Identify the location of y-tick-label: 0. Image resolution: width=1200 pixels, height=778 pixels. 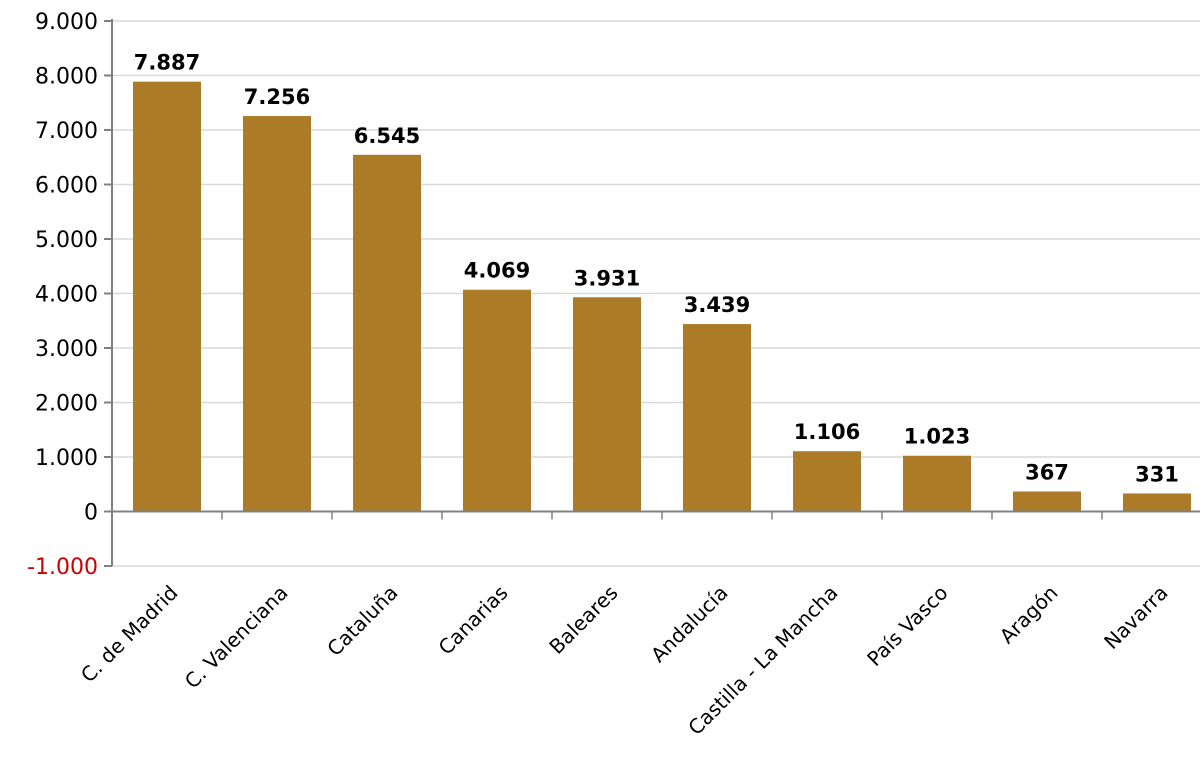
(91, 513).